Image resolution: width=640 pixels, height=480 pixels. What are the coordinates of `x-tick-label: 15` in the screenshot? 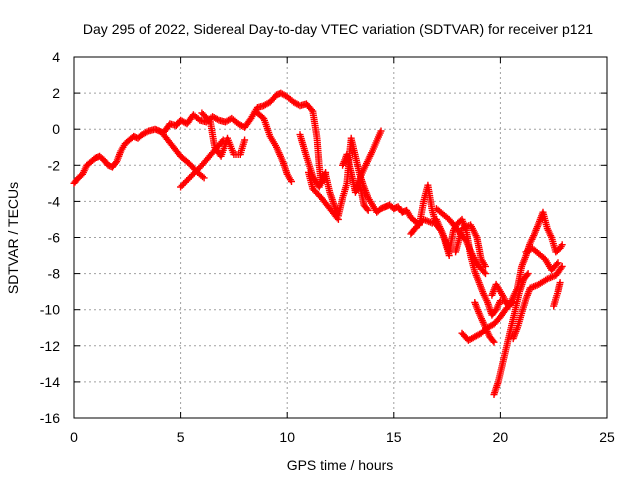 It's located at (394, 437).